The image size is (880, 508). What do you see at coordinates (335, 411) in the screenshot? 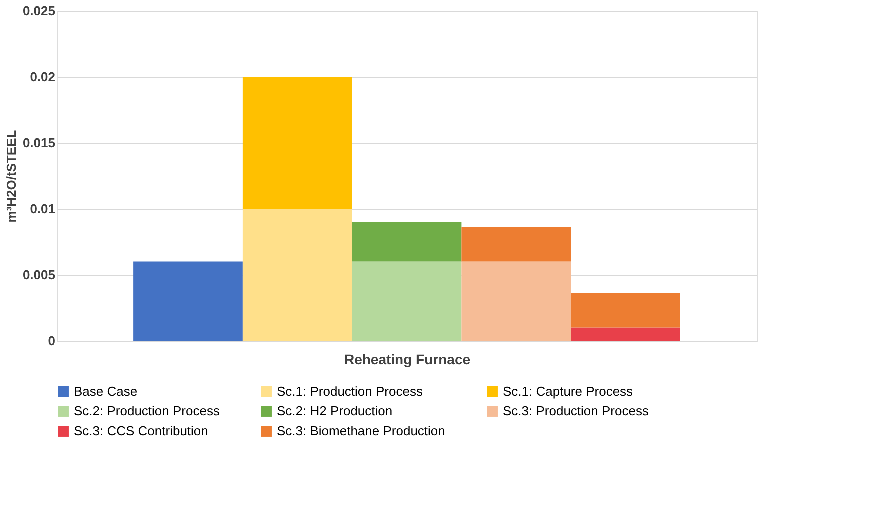
I see `legend-label: Sc.2: H2 Production` at bounding box center [335, 411].